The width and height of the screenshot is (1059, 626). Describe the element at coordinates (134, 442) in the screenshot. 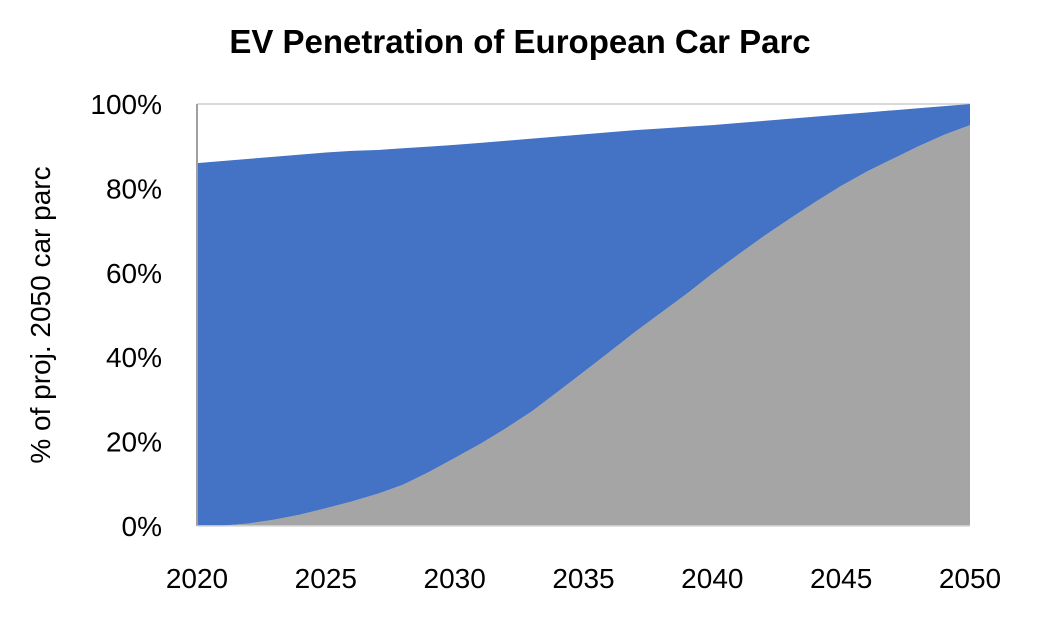

I see `y-tick-label: 20%` at that location.